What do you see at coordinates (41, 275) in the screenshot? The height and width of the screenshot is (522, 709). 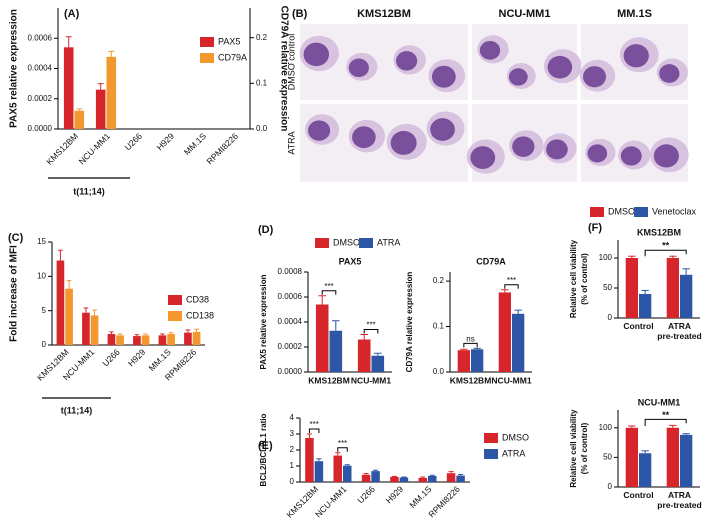 I see `y-tick-label: 10` at bounding box center [41, 275].